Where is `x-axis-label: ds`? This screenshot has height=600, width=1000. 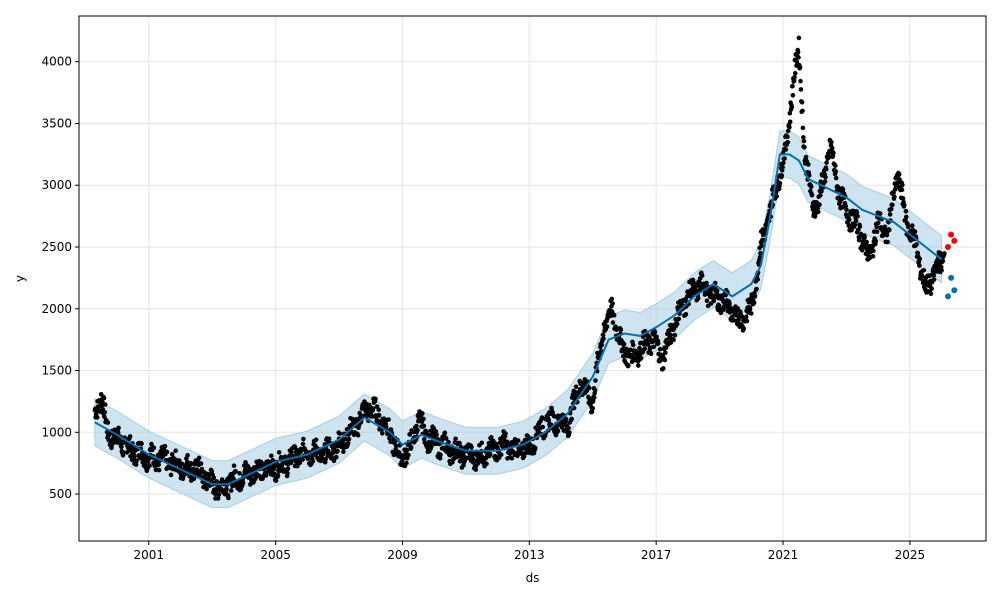 x-axis-label: ds is located at coordinates (533, 578).